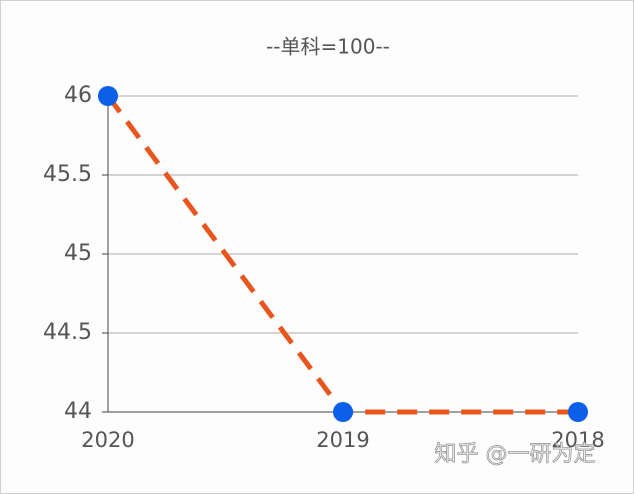 The height and width of the screenshot is (494, 634). I want to click on x-tick-label: 2018, so click(577, 440).